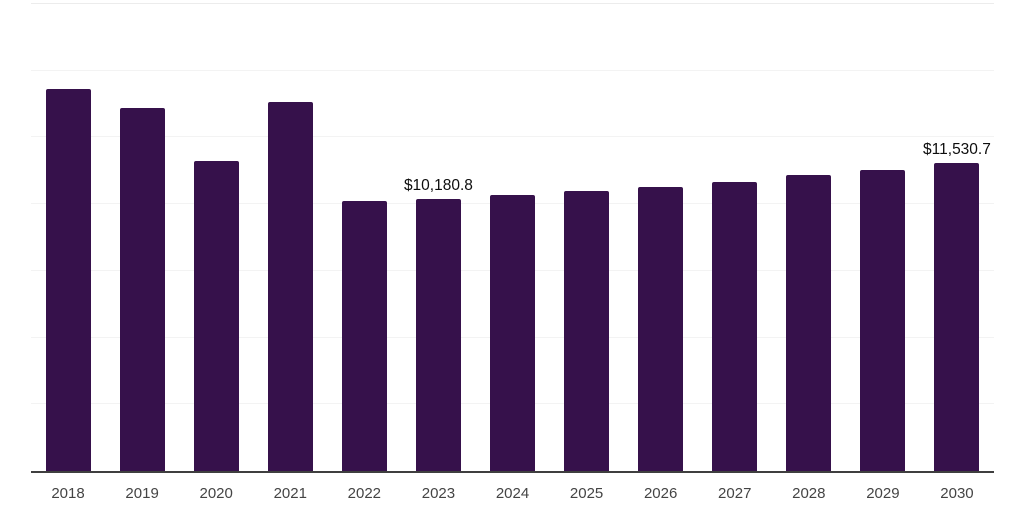 Image resolution: width=1024 pixels, height=512 pixels. Describe the element at coordinates (438, 335) in the screenshot. I see `bar-2023` at that location.